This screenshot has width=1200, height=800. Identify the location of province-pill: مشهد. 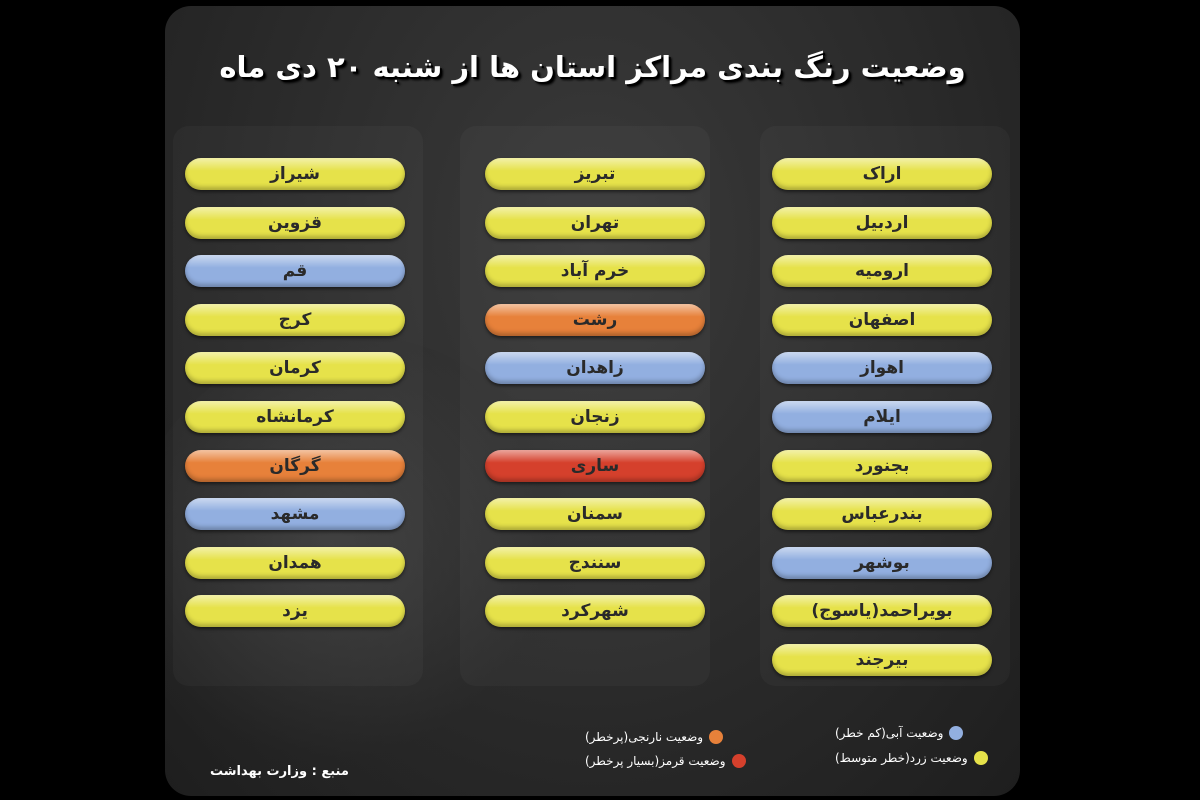
(295, 514).